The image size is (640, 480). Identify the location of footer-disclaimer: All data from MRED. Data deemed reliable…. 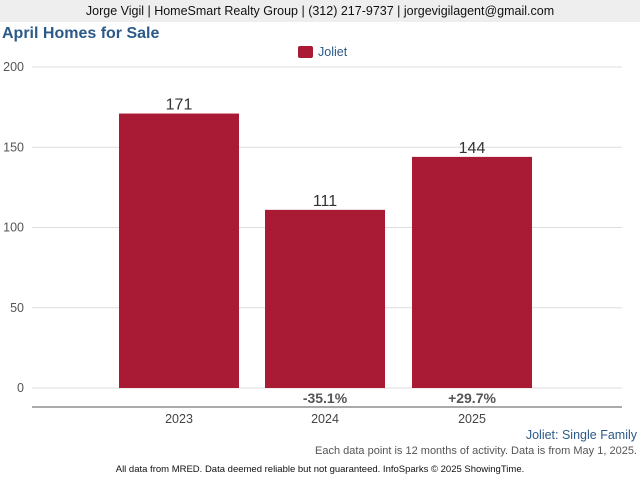
(320, 469).